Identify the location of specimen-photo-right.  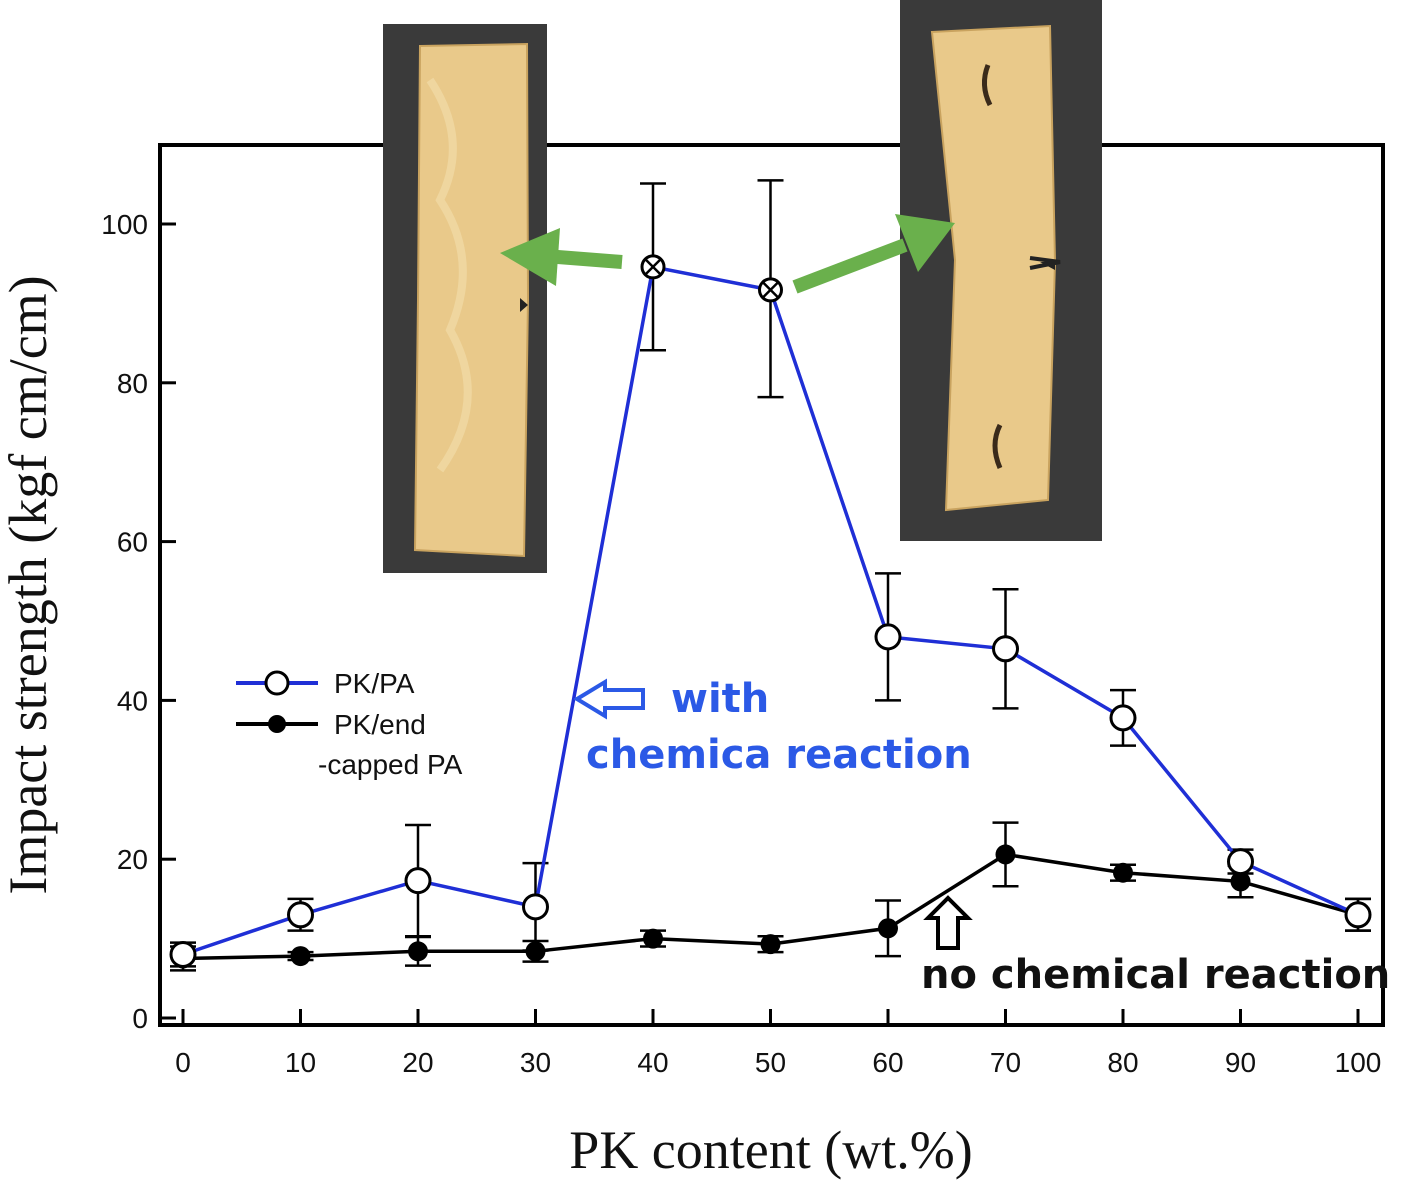
(1001, 270).